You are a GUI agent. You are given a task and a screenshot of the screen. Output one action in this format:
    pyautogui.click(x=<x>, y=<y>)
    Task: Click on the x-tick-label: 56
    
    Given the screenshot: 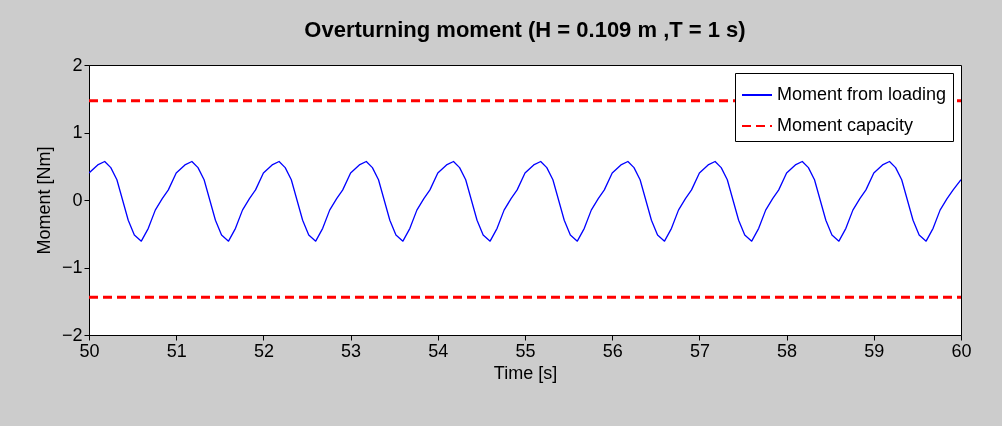 What is the action you would take?
    pyautogui.click(x=612, y=350)
    